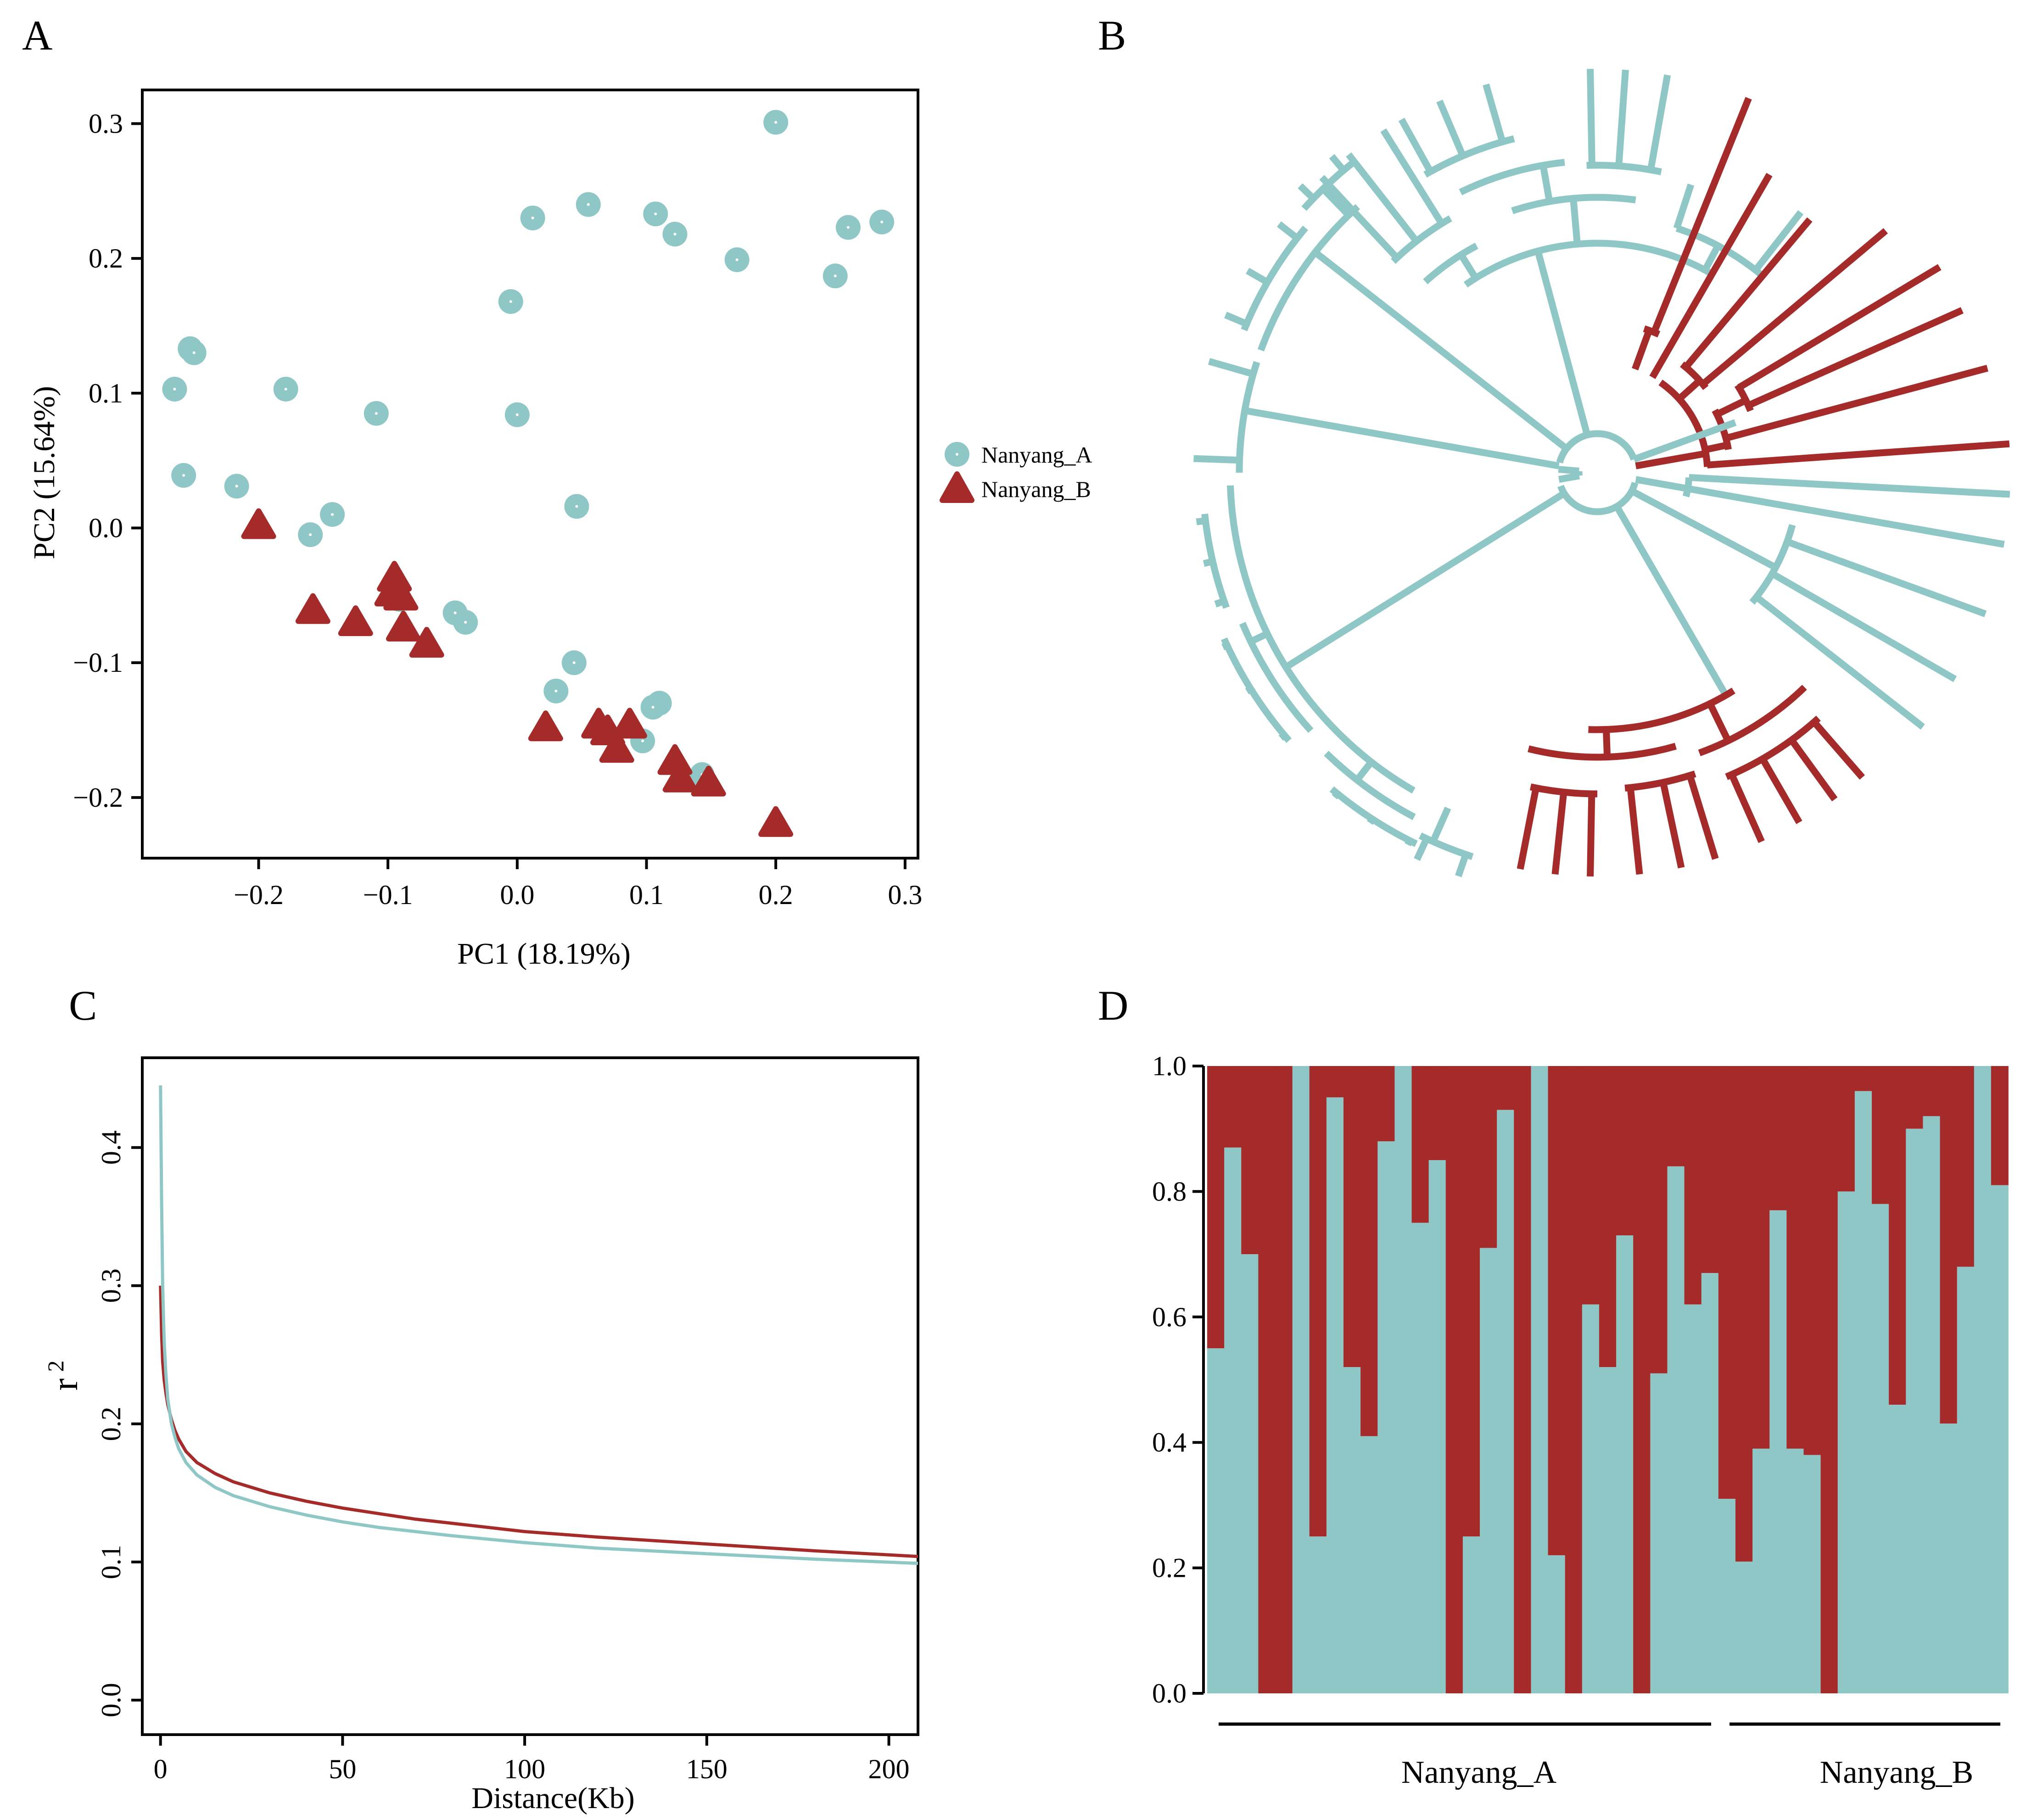 This screenshot has width=2043, height=1820. What do you see at coordinates (342, 1769) in the screenshot?
I see `ld-x-tick-label: 50` at bounding box center [342, 1769].